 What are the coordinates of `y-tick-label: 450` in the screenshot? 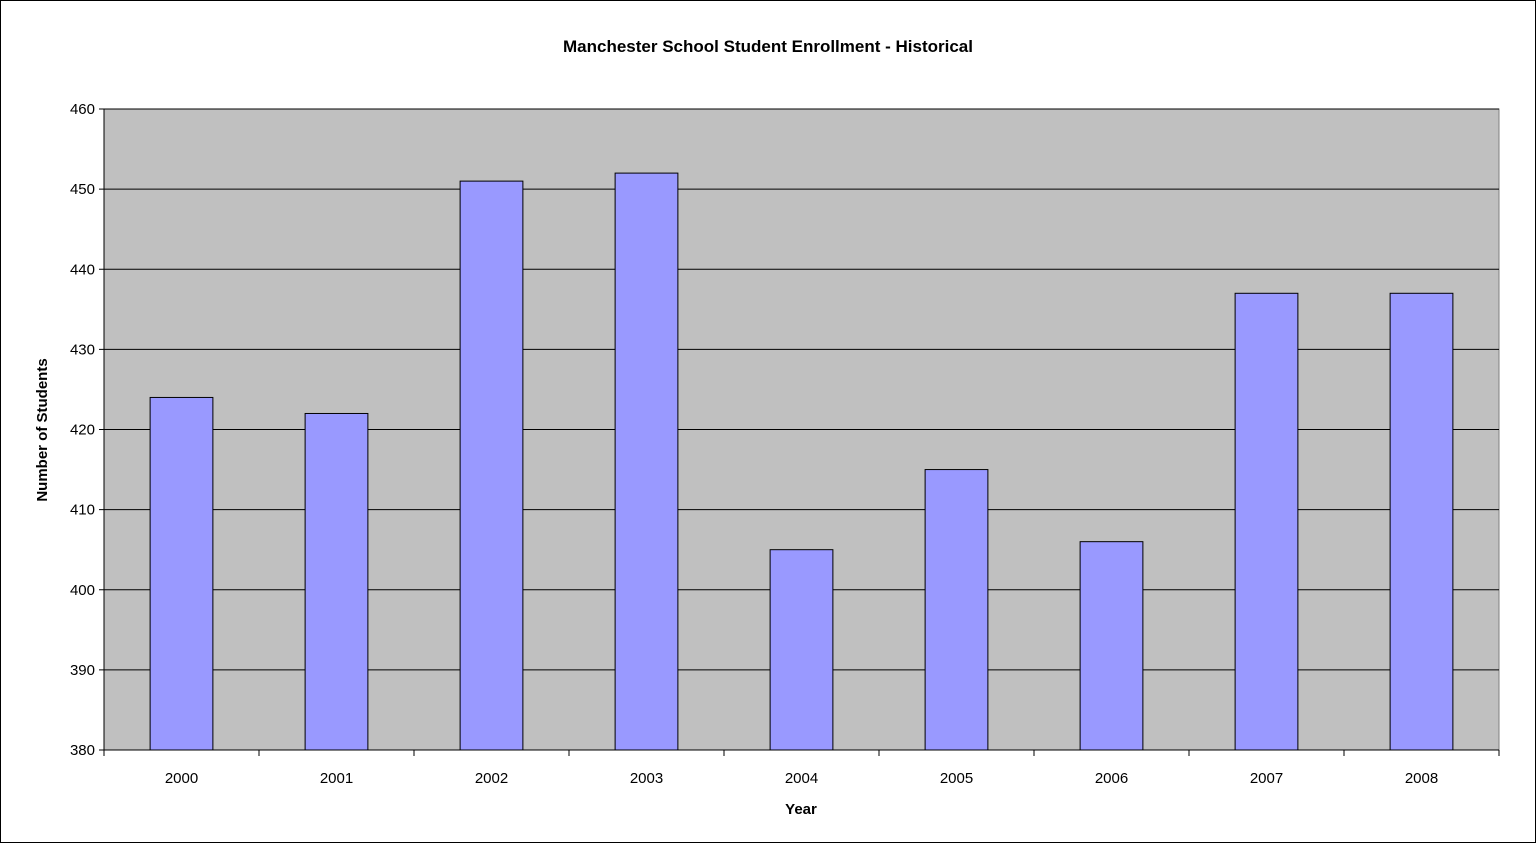 It's located at (82, 189).